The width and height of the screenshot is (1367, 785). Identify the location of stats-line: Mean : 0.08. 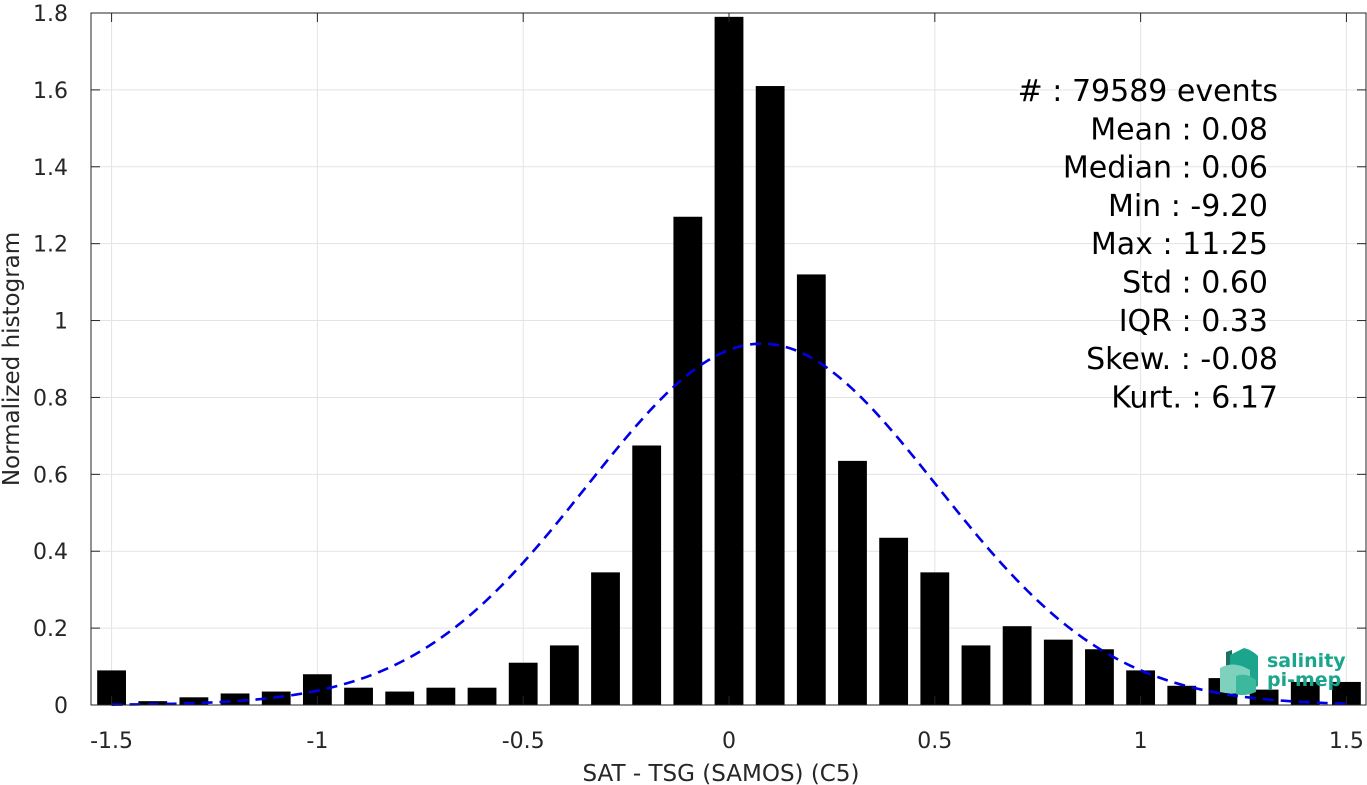
(1179, 129).